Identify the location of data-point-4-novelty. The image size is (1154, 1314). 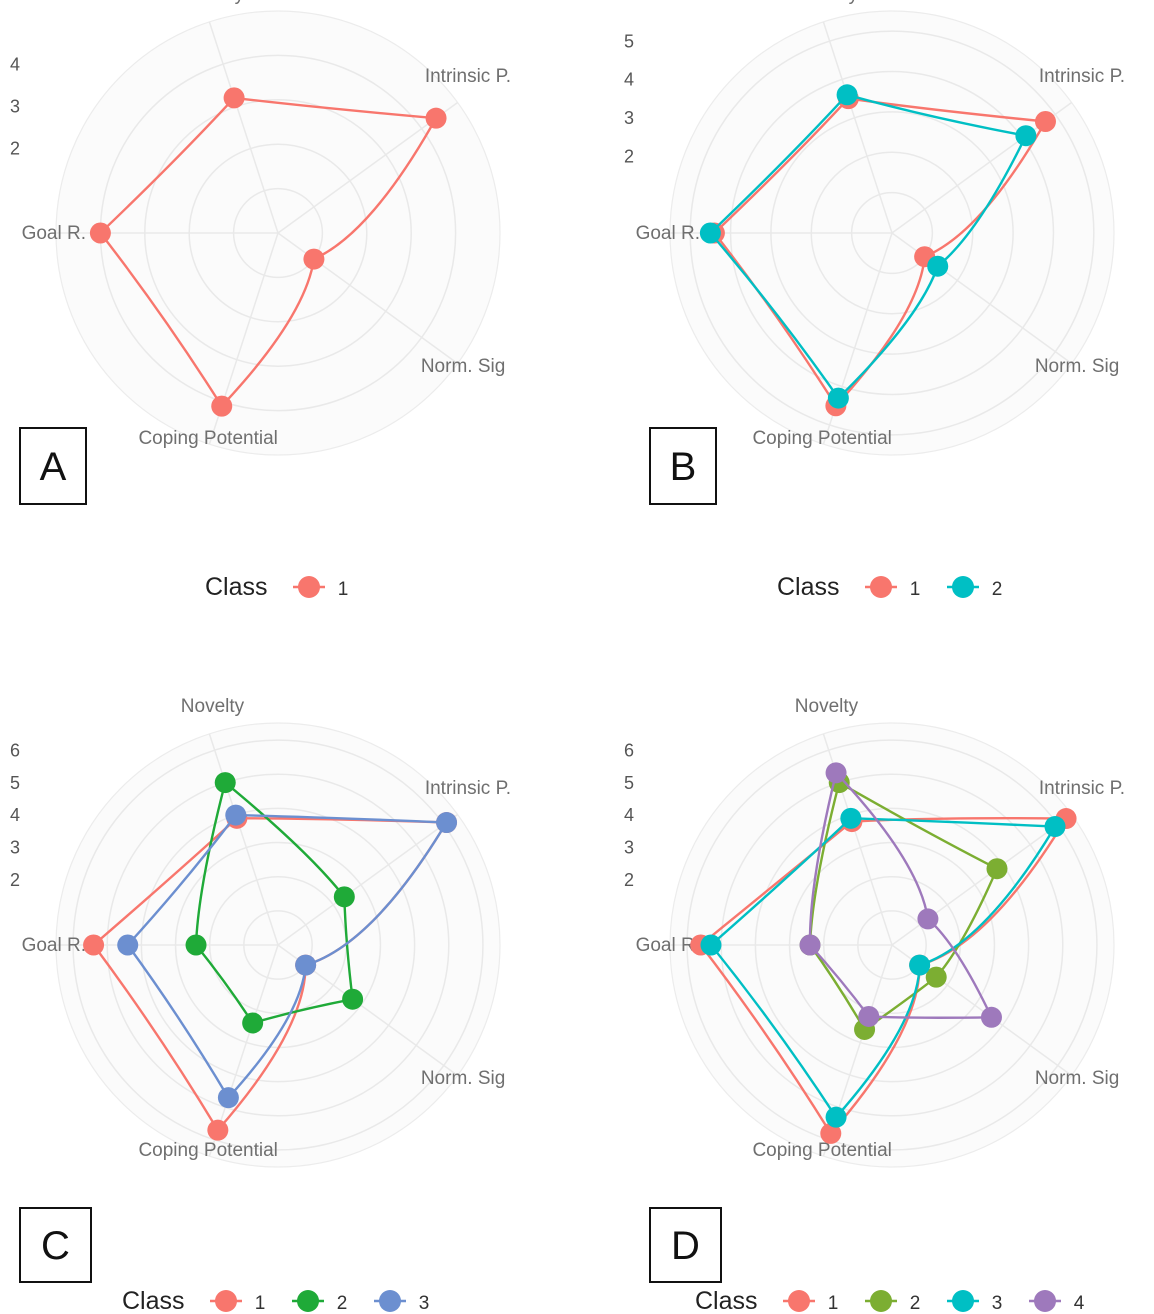
(836, 773).